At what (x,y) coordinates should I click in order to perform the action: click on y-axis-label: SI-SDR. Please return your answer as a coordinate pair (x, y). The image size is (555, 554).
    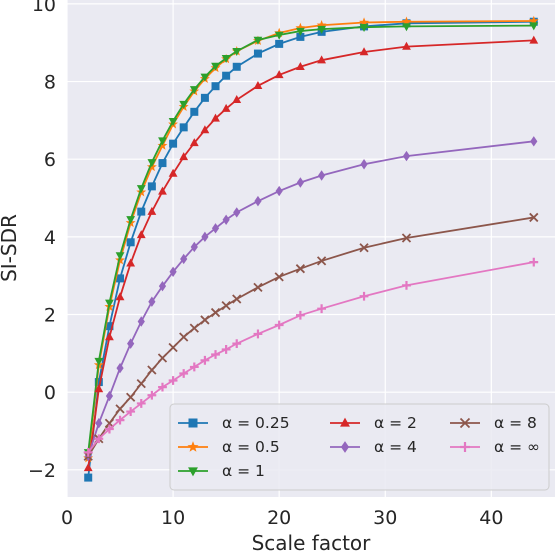
    Looking at the image, I should click on (10, 248).